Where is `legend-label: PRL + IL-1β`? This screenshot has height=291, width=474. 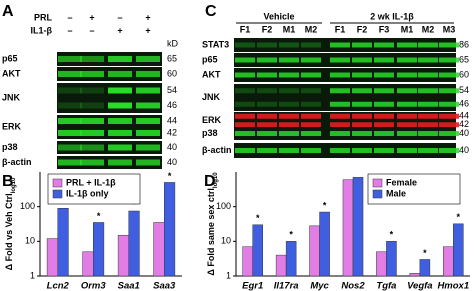 legend-label: PRL + IL-1β is located at coordinates (91, 182).